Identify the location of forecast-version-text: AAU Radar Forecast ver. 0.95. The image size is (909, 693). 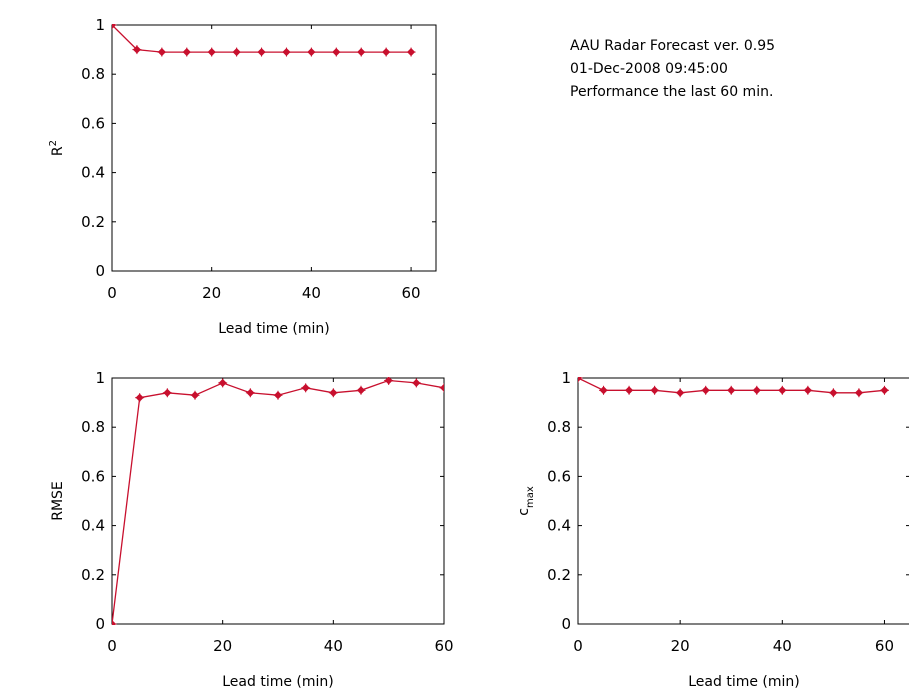
(673, 46).